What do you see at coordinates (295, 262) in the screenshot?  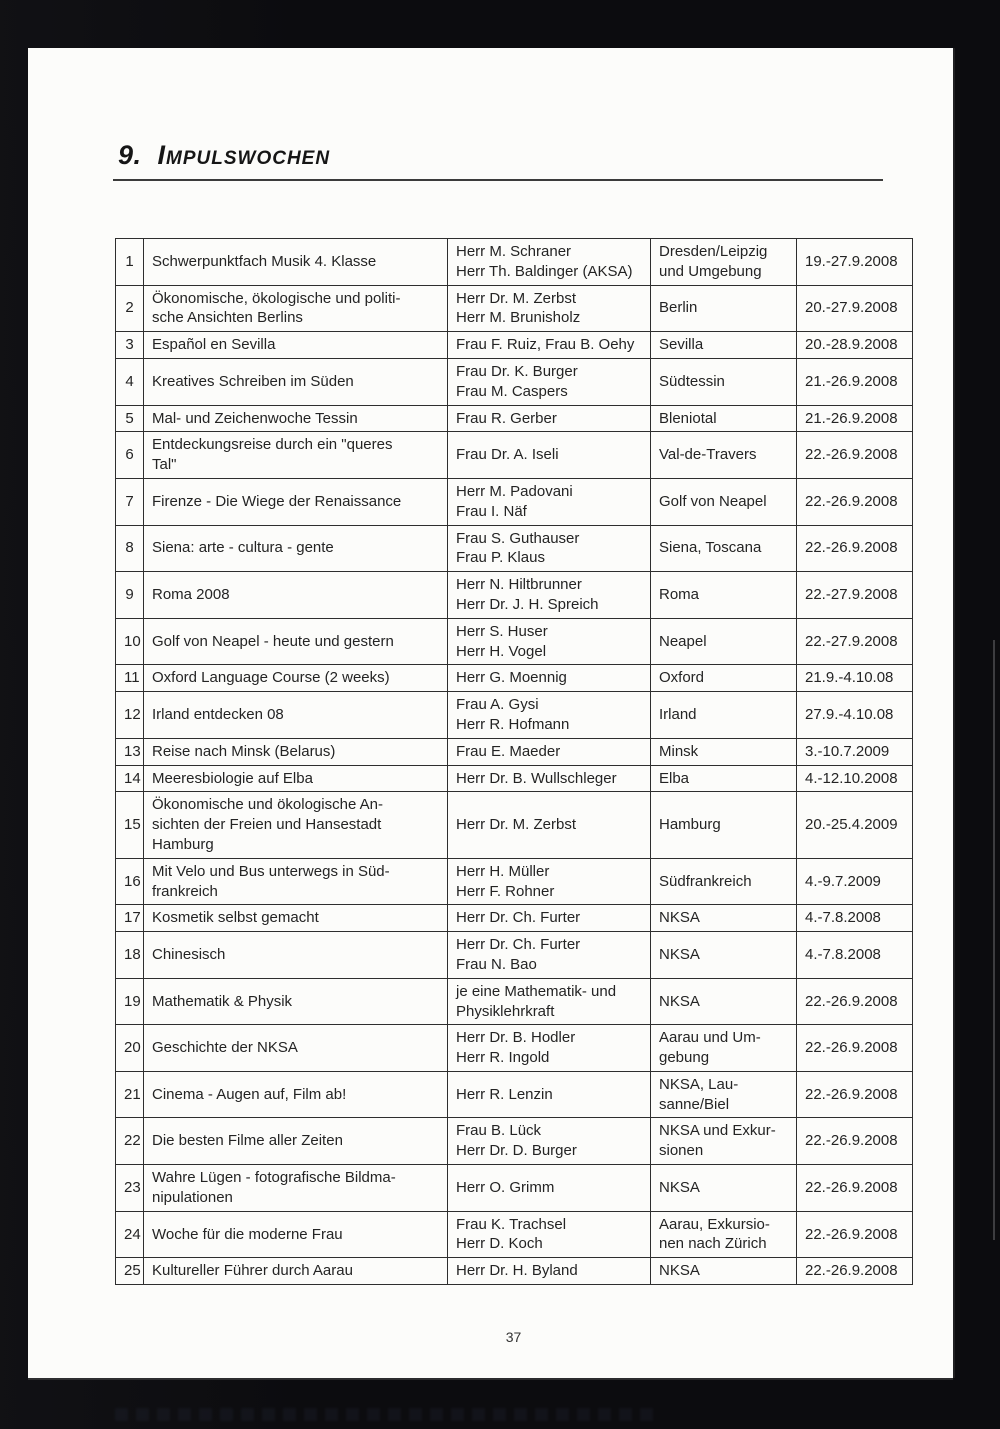 I see `topic-cell: Schwerpunktfach Musik 4. Klasse` at bounding box center [295, 262].